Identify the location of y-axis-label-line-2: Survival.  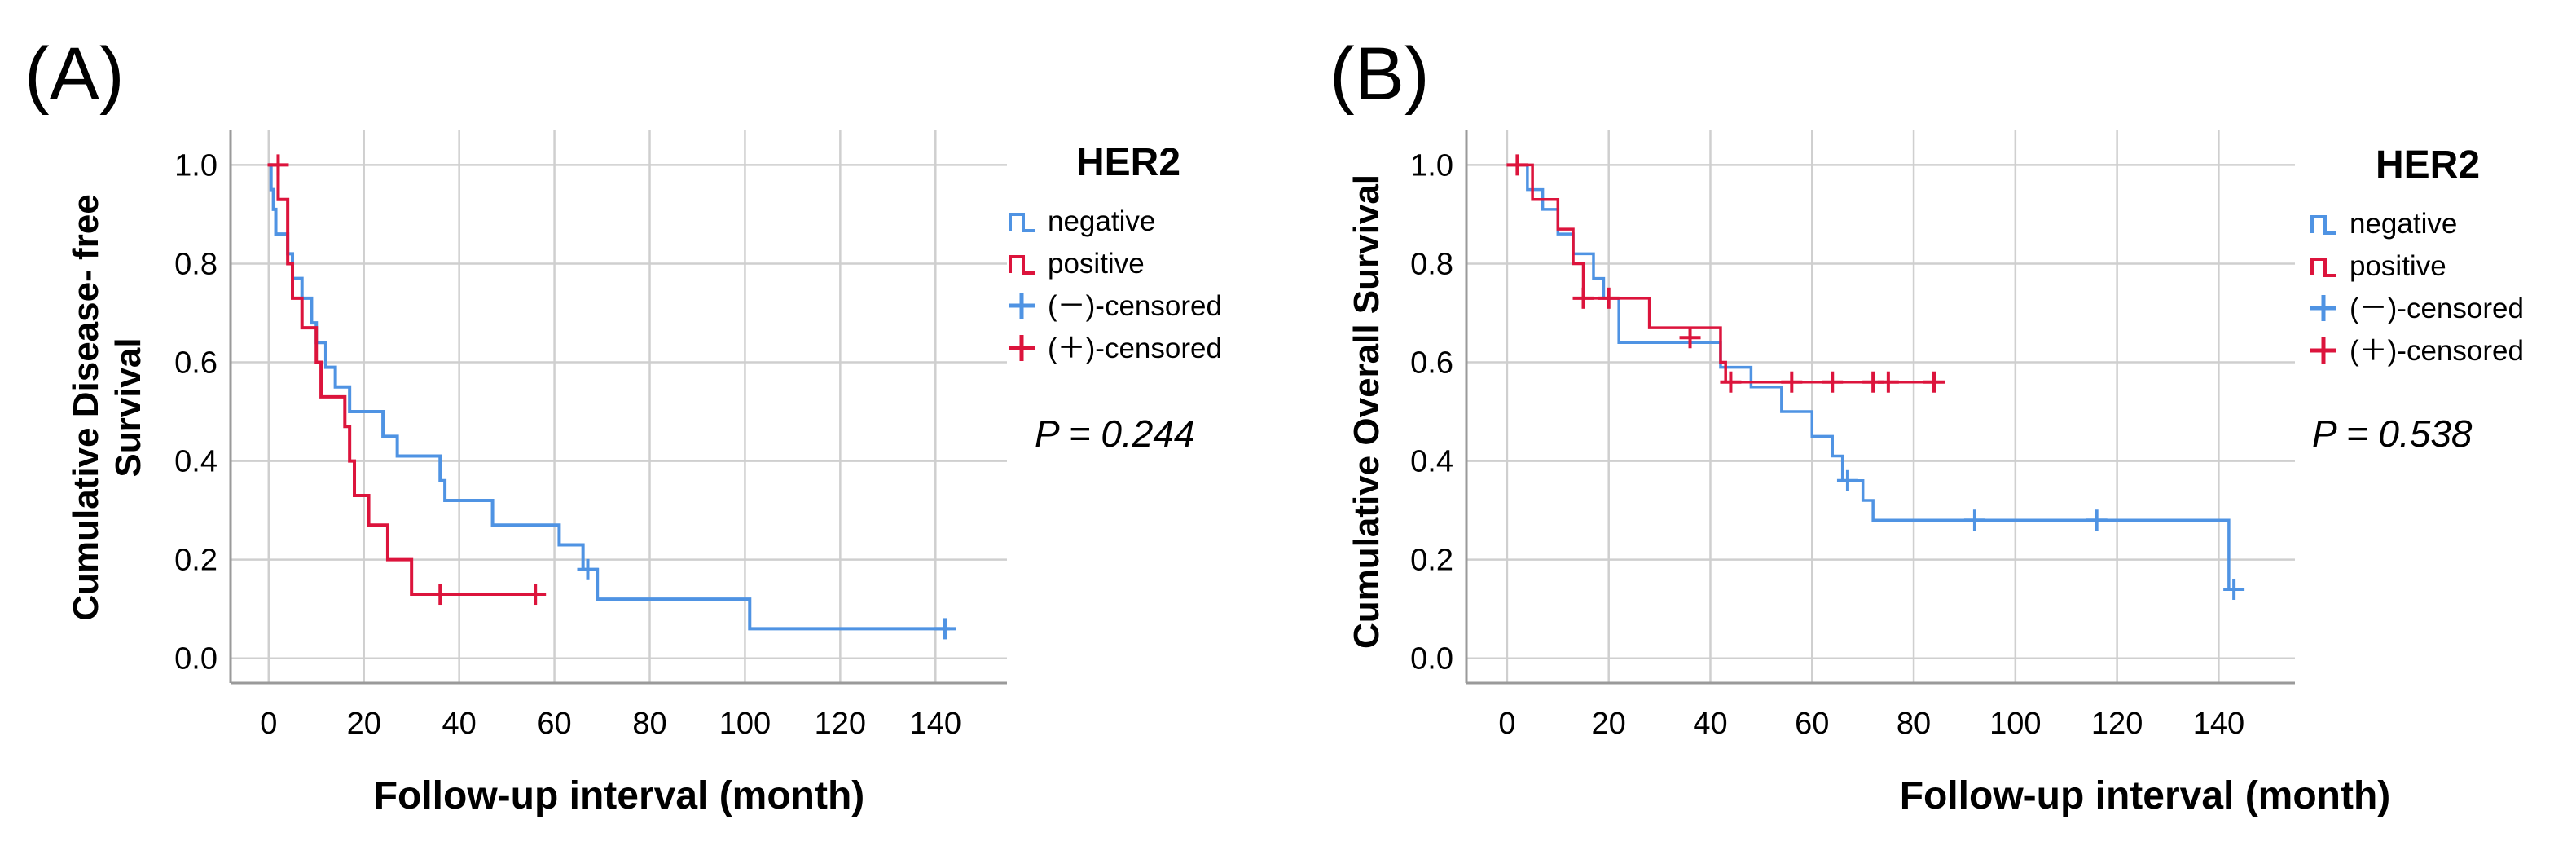
(128, 407).